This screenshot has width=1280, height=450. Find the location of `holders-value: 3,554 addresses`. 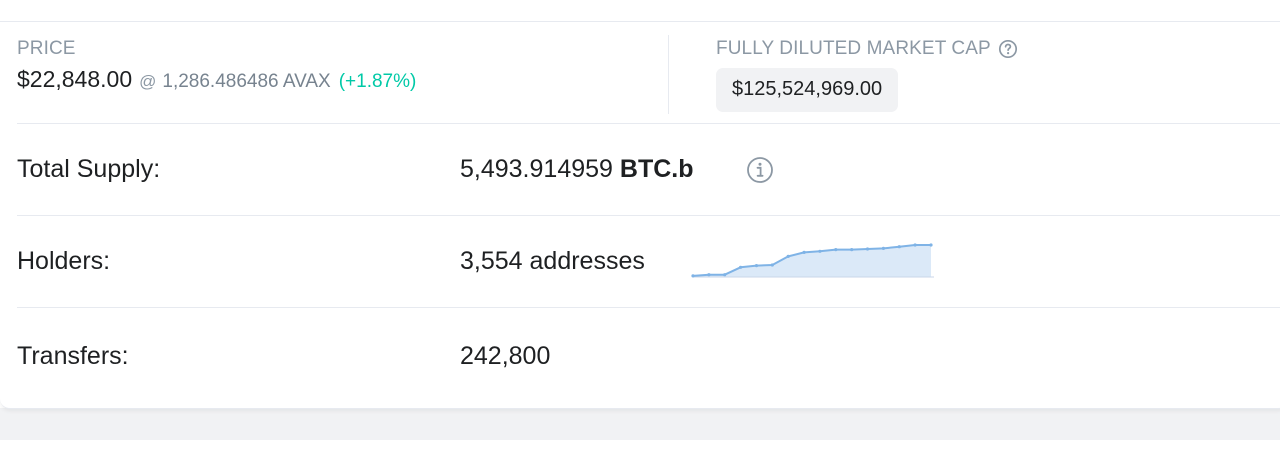

holders-value: 3,554 addresses is located at coordinates (552, 261).